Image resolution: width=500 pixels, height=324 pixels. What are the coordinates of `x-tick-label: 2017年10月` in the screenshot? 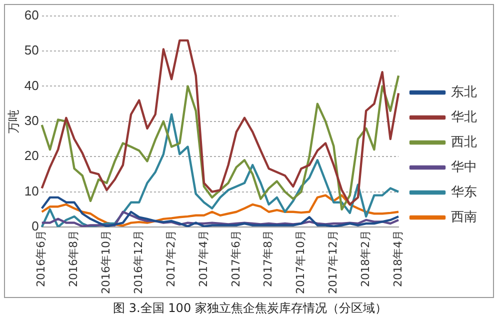 It's located at (301, 262).